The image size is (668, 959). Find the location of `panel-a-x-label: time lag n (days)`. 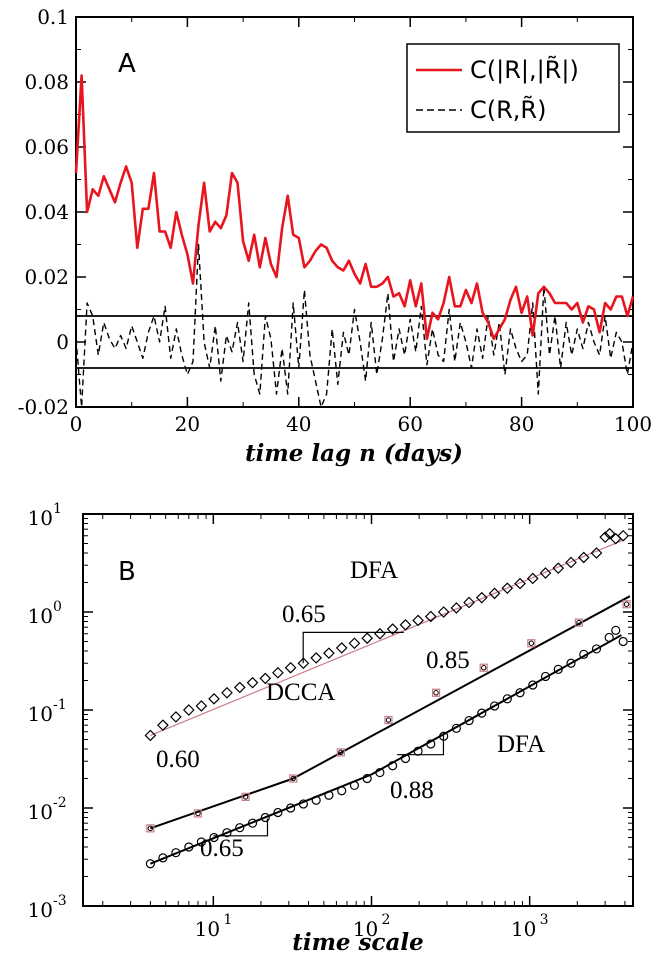

panel-a-x-label: time lag n (days) is located at coordinates (354, 453).